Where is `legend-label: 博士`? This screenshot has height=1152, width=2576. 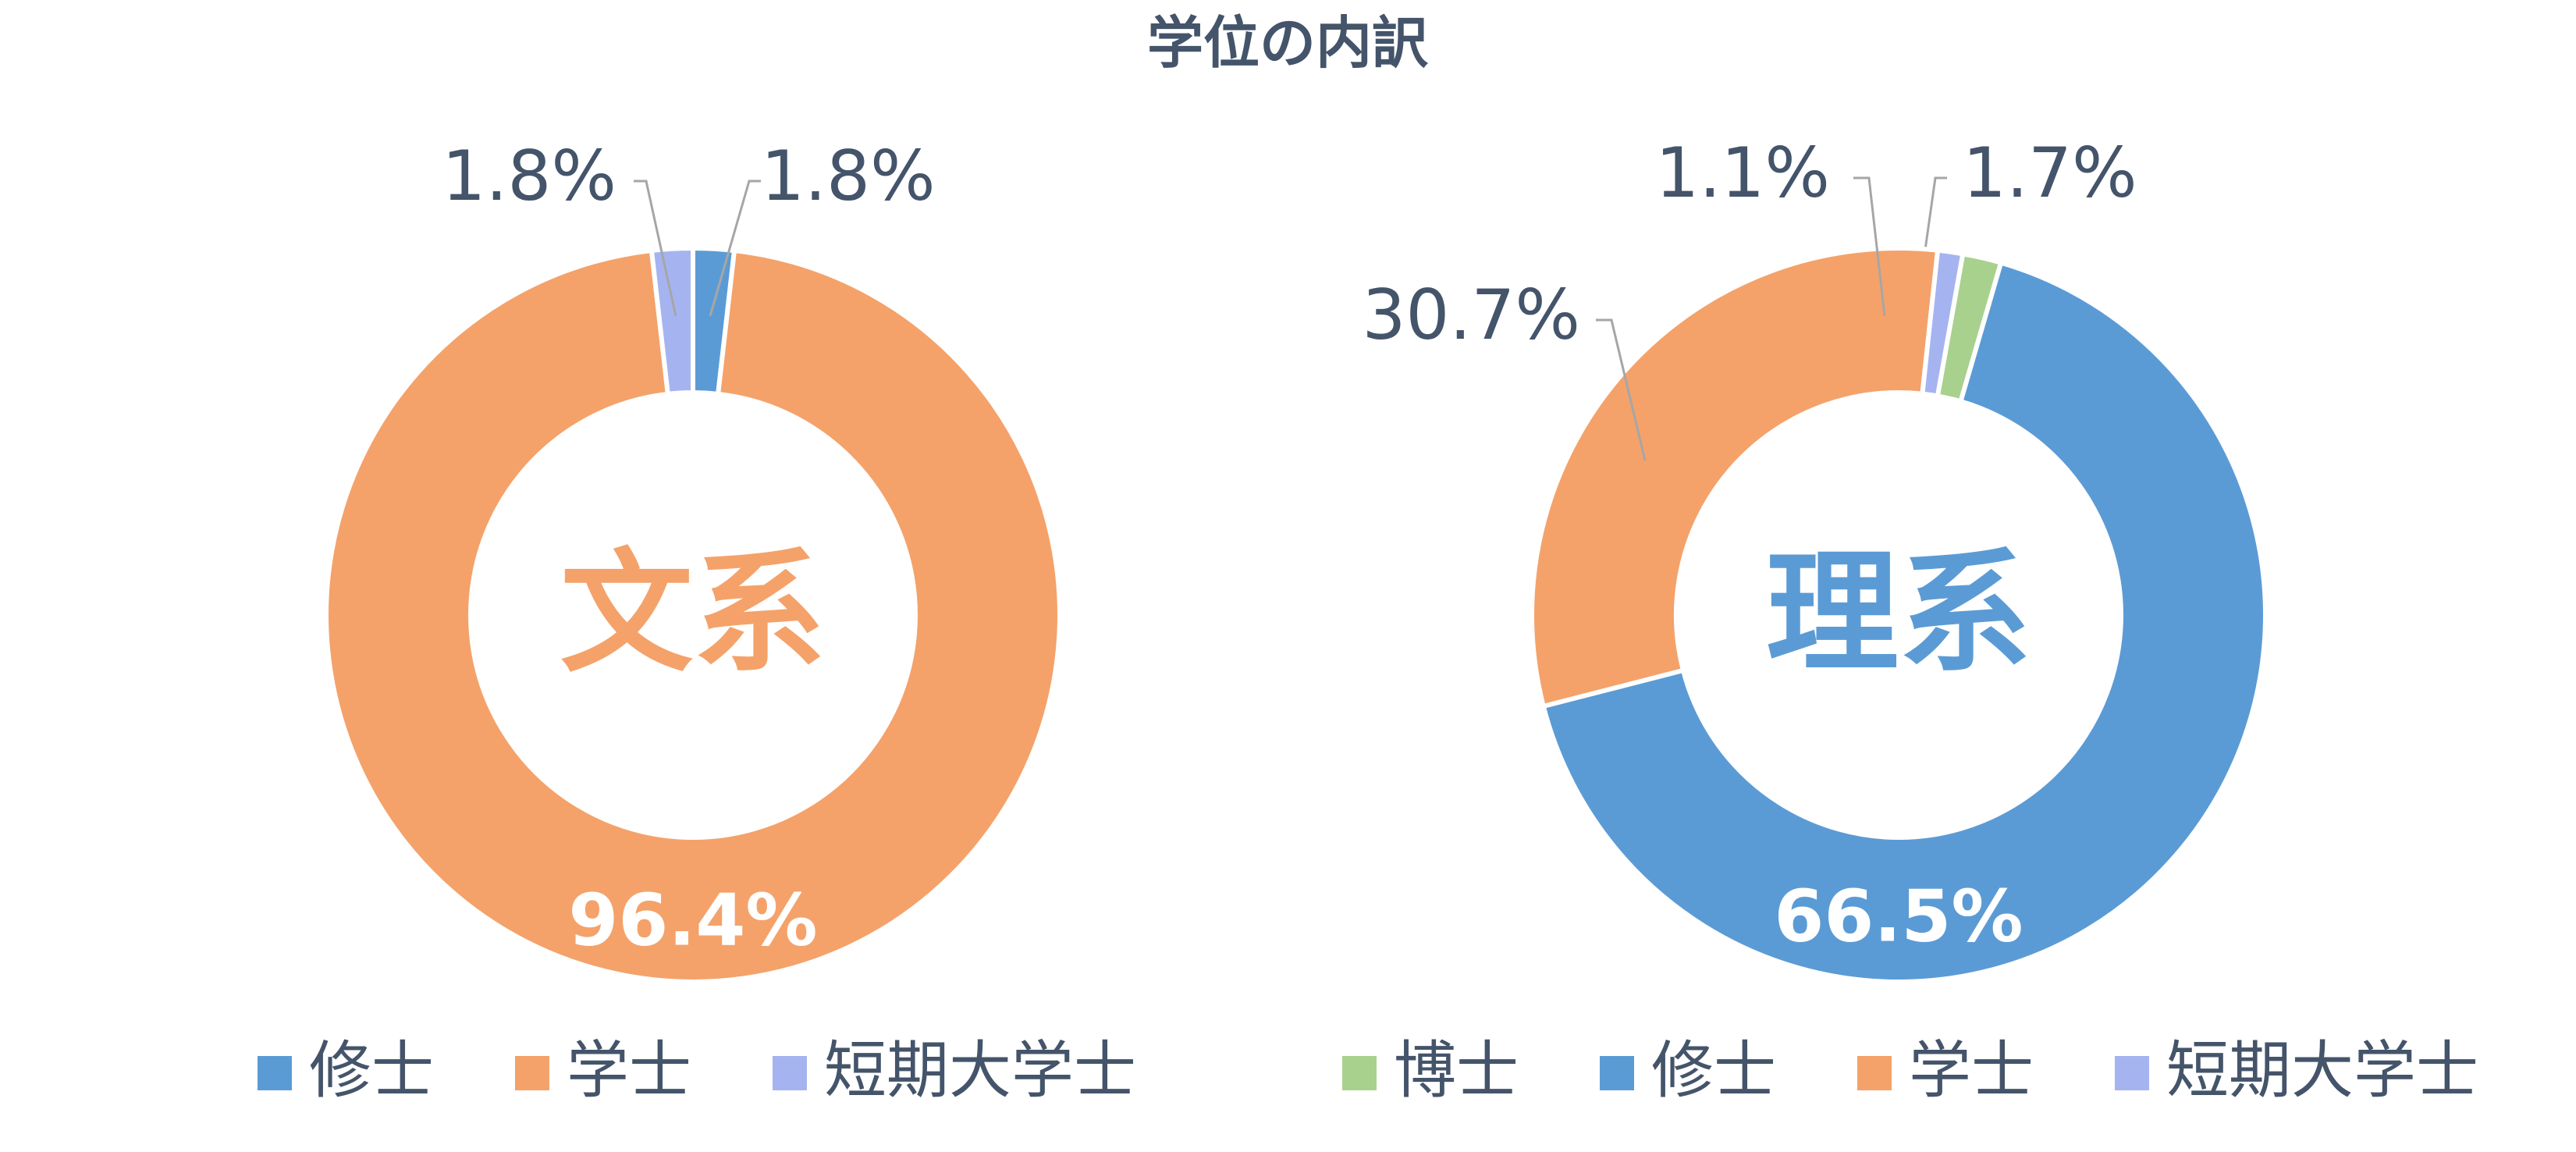
legend-label: 博士 is located at coordinates (1456, 1070).